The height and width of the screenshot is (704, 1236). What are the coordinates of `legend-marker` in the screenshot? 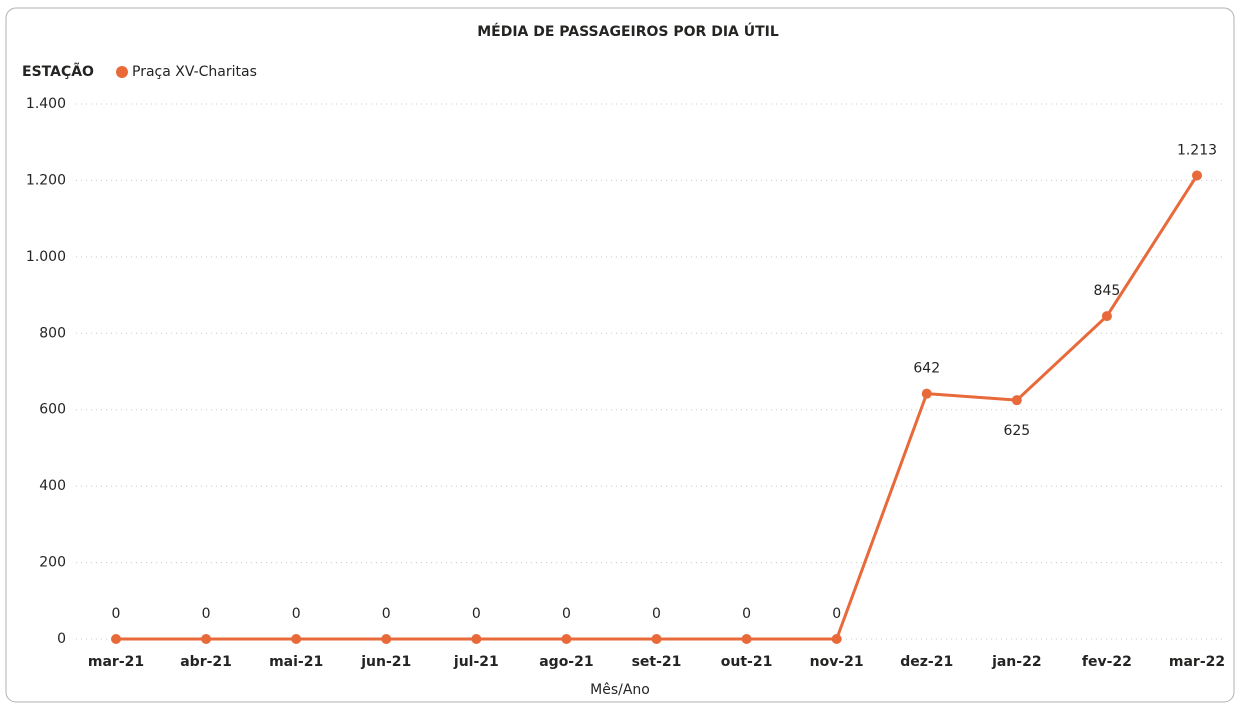 It's located at (122, 72).